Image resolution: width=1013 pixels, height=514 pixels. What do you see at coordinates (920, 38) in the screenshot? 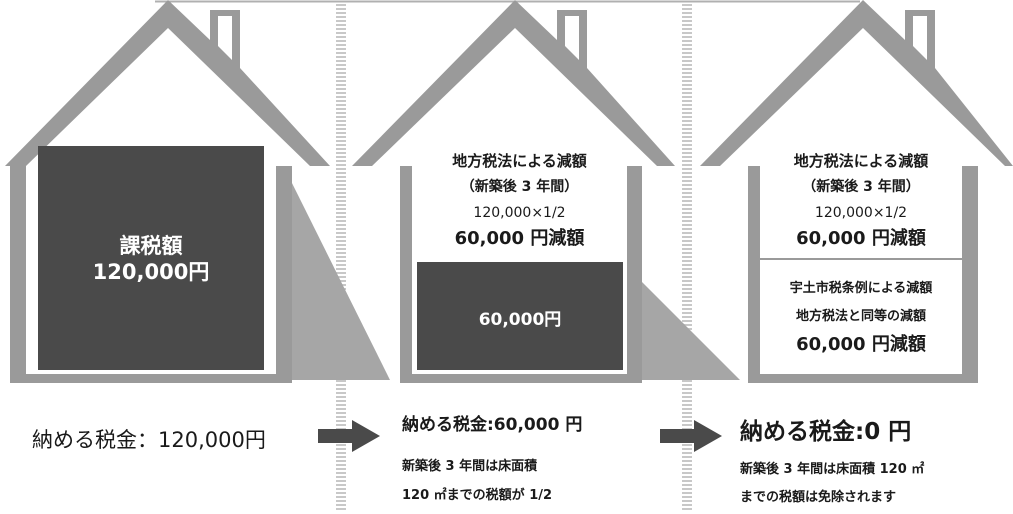
I see `house-3-chimney` at bounding box center [920, 38].